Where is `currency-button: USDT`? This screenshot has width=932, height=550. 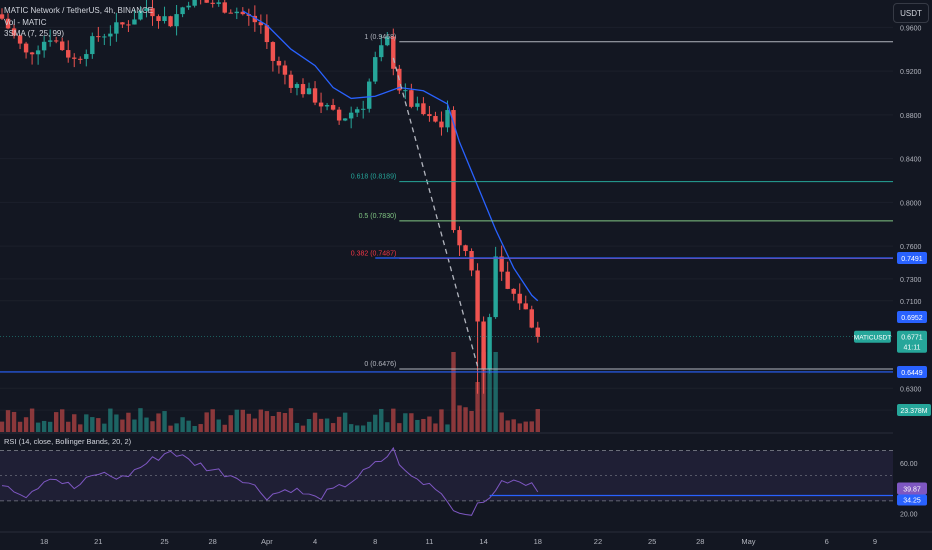 currency-button: USDT is located at coordinates (911, 13).